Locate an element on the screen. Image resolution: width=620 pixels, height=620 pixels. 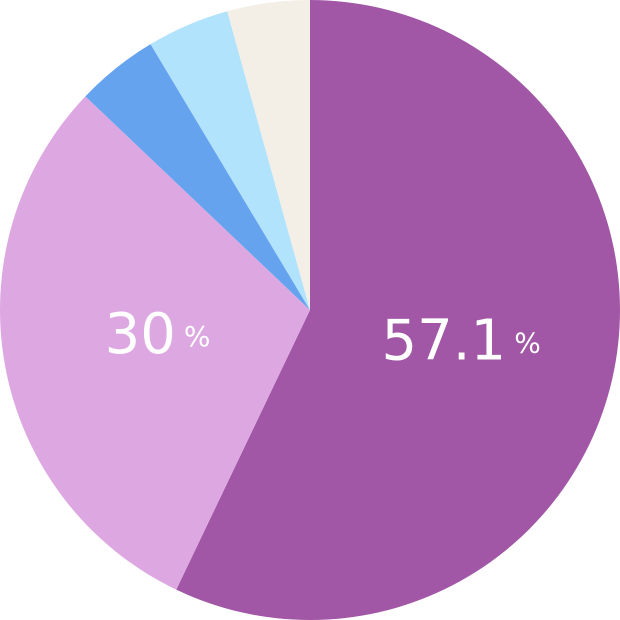
value-label: 30% is located at coordinates (158, 334).